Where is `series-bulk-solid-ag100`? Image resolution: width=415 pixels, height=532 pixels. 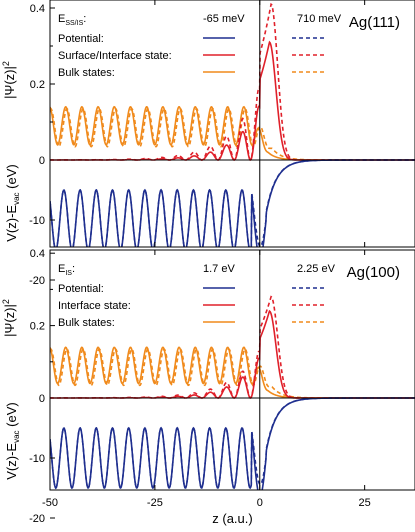 series-bulk-solid-ag100 is located at coordinates (232, 372).